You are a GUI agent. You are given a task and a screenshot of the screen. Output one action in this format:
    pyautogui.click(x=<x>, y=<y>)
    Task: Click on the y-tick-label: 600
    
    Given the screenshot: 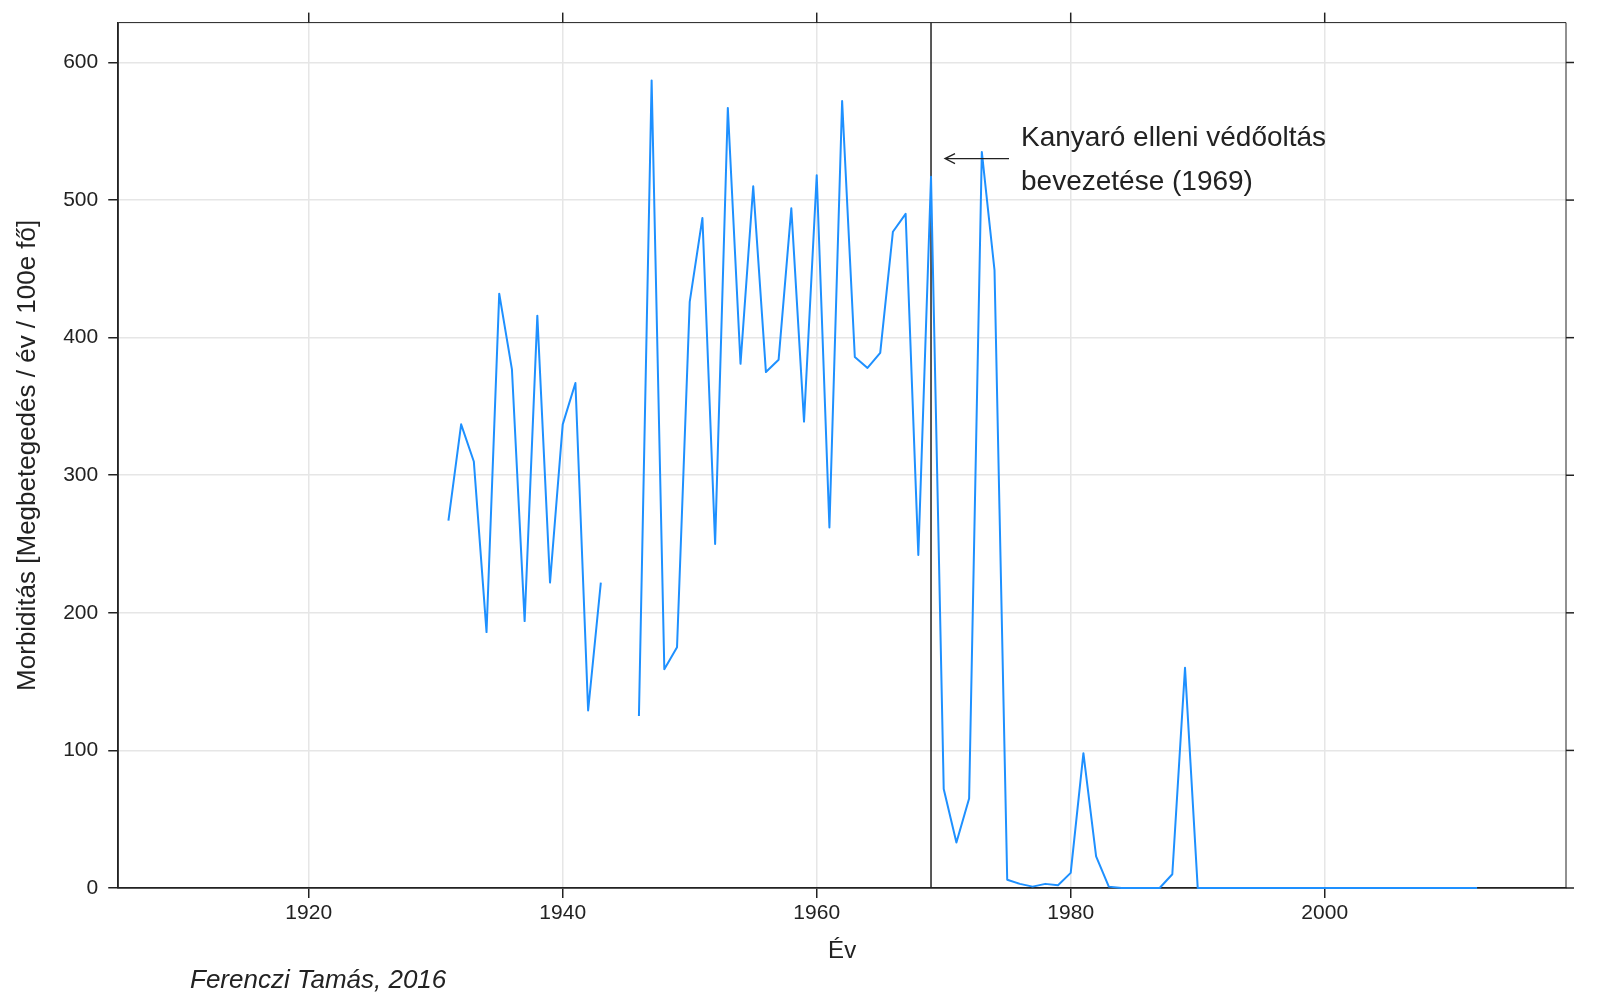 What is the action you would take?
    pyautogui.click(x=81, y=61)
    